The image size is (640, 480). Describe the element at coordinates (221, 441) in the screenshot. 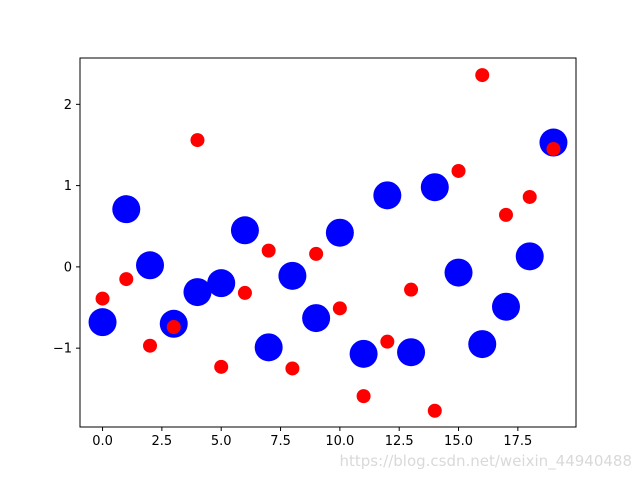

I see `x-tick-label-2: 5.0` at that location.